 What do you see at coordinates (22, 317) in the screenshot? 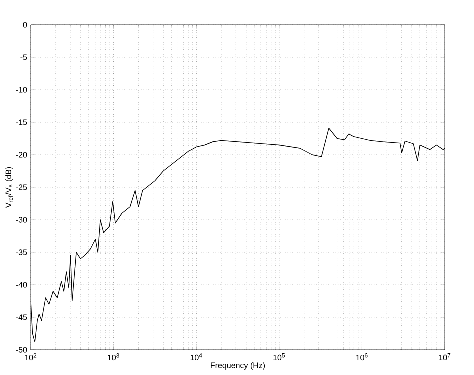
I see `y-tick-label: -45` at bounding box center [22, 317].